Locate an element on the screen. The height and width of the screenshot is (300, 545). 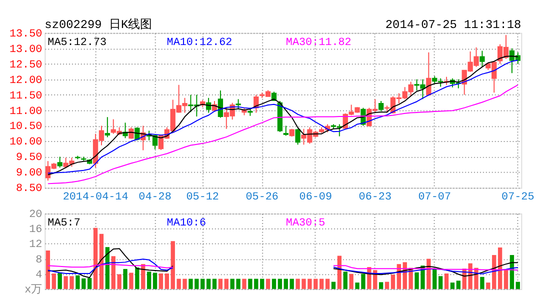
y-tick-label: 10.50 is located at coordinates (25, 127).